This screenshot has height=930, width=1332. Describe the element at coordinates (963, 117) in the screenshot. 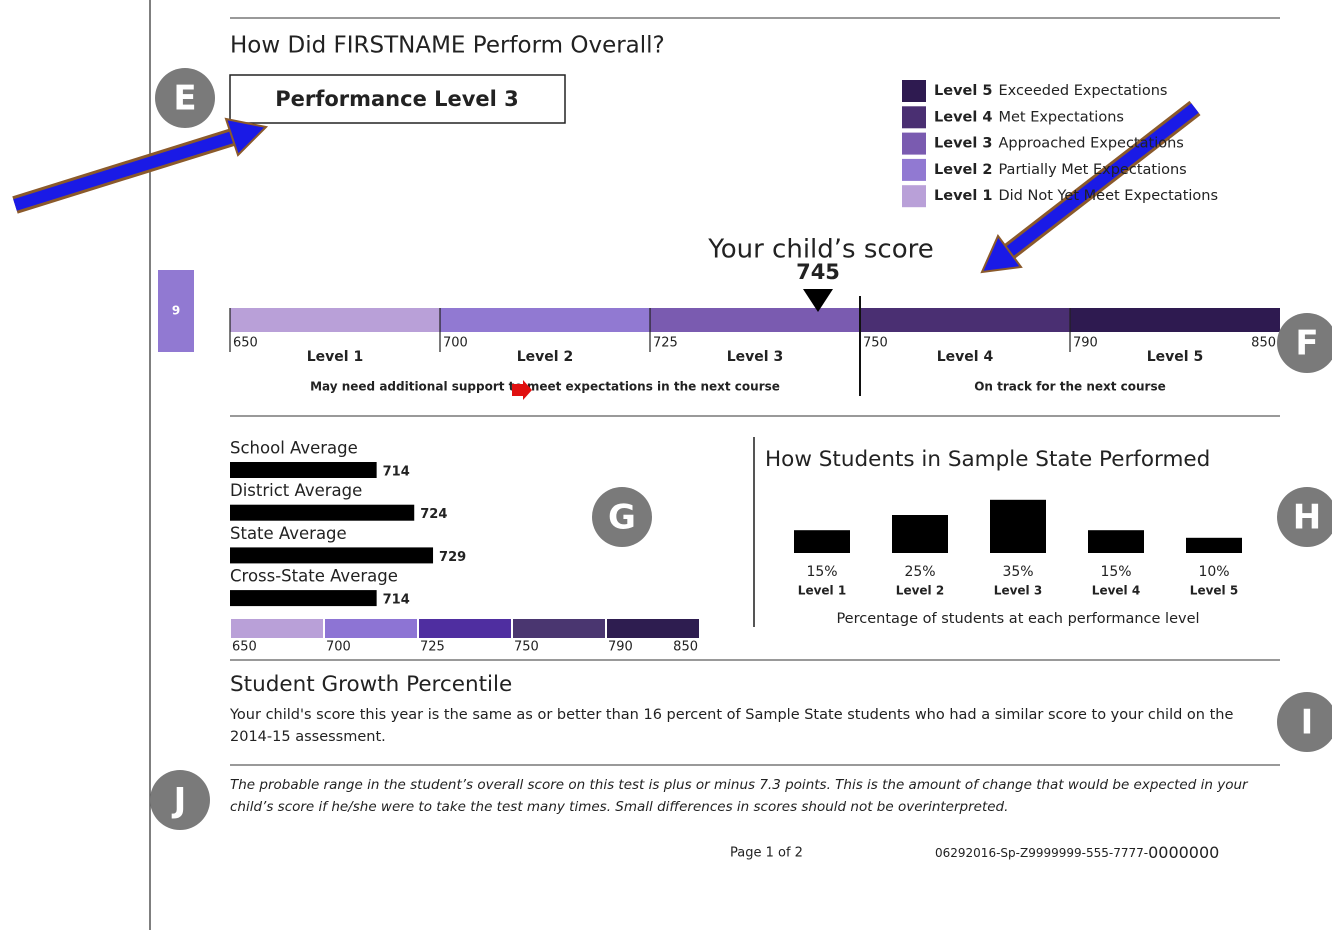

I see `legend-level: Level 4` at that location.